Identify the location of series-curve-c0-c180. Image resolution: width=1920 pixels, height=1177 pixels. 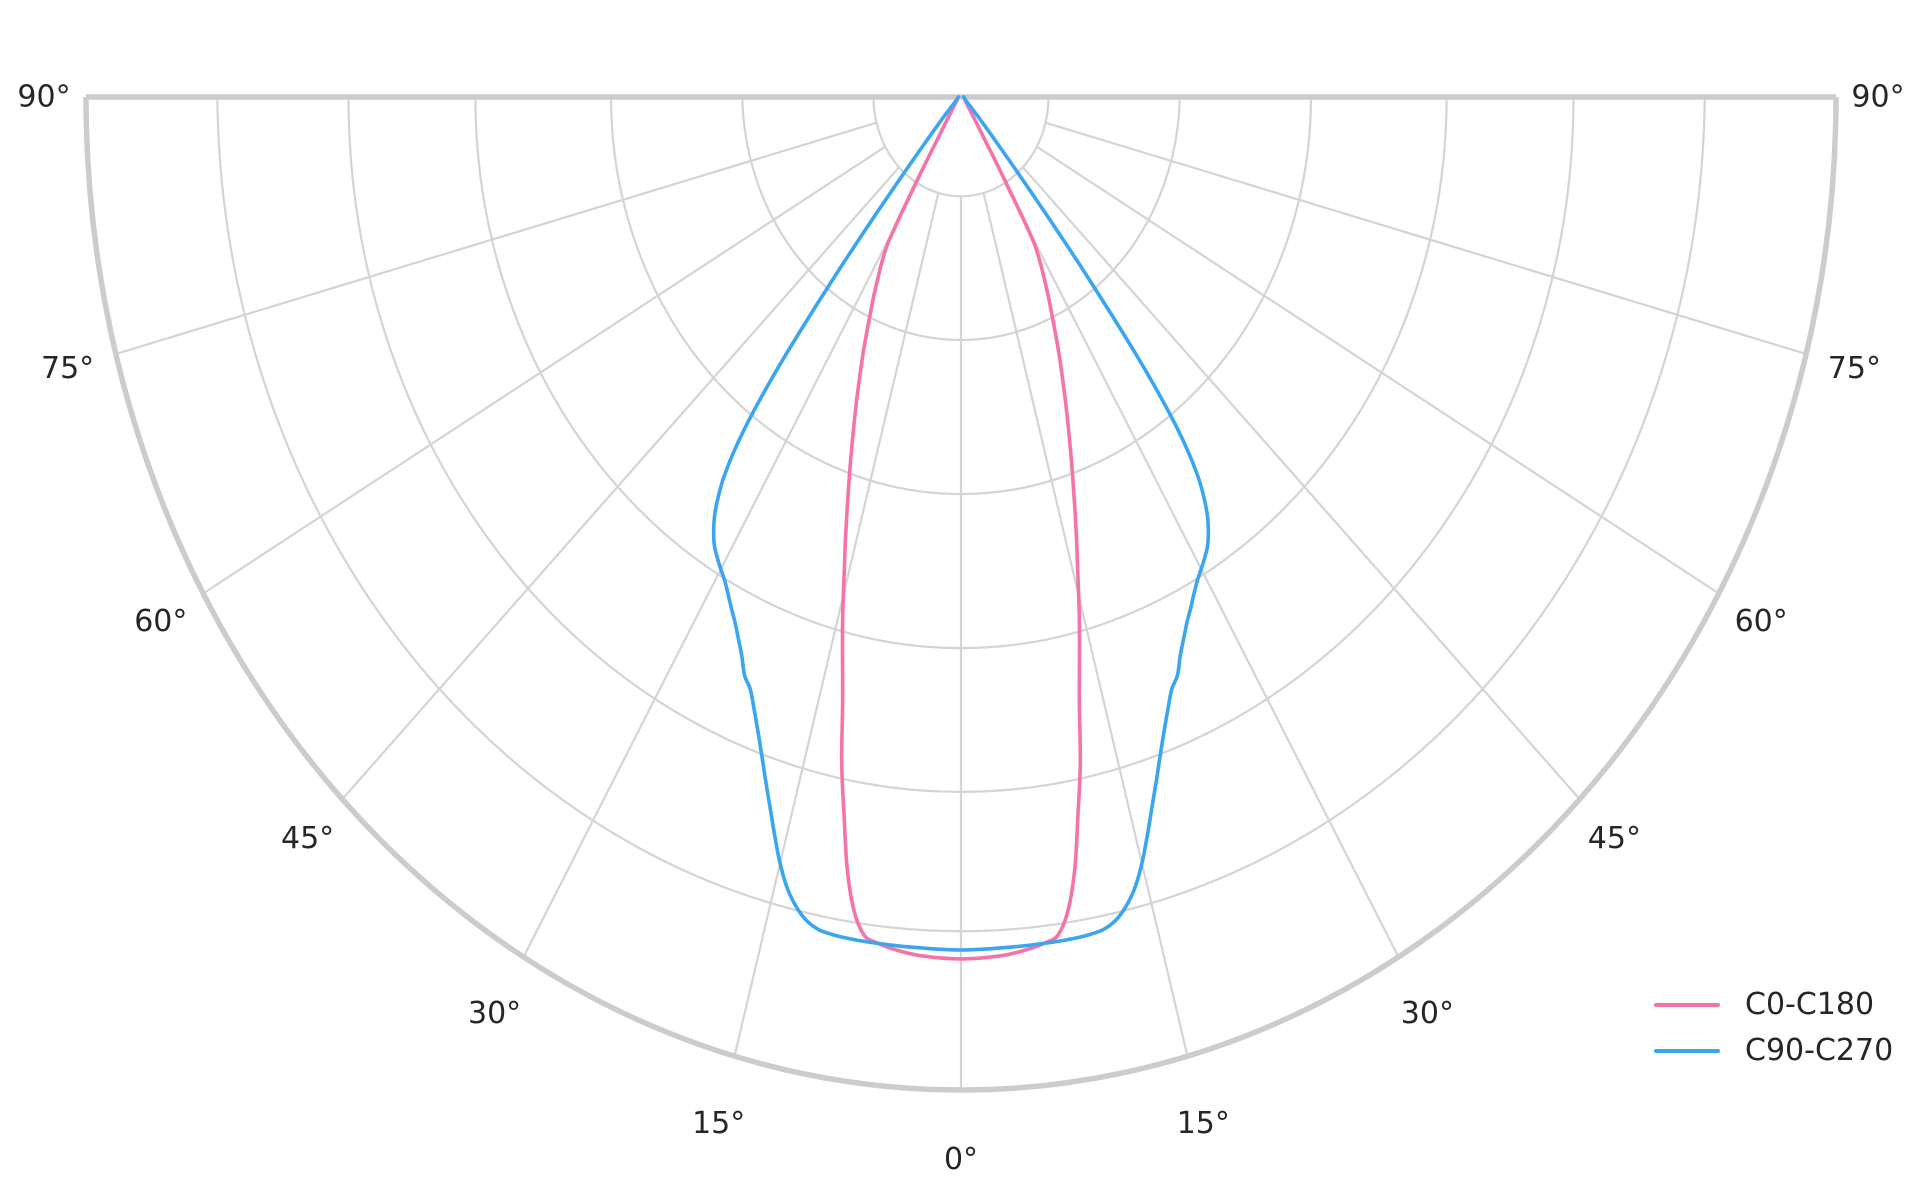
(961, 528).